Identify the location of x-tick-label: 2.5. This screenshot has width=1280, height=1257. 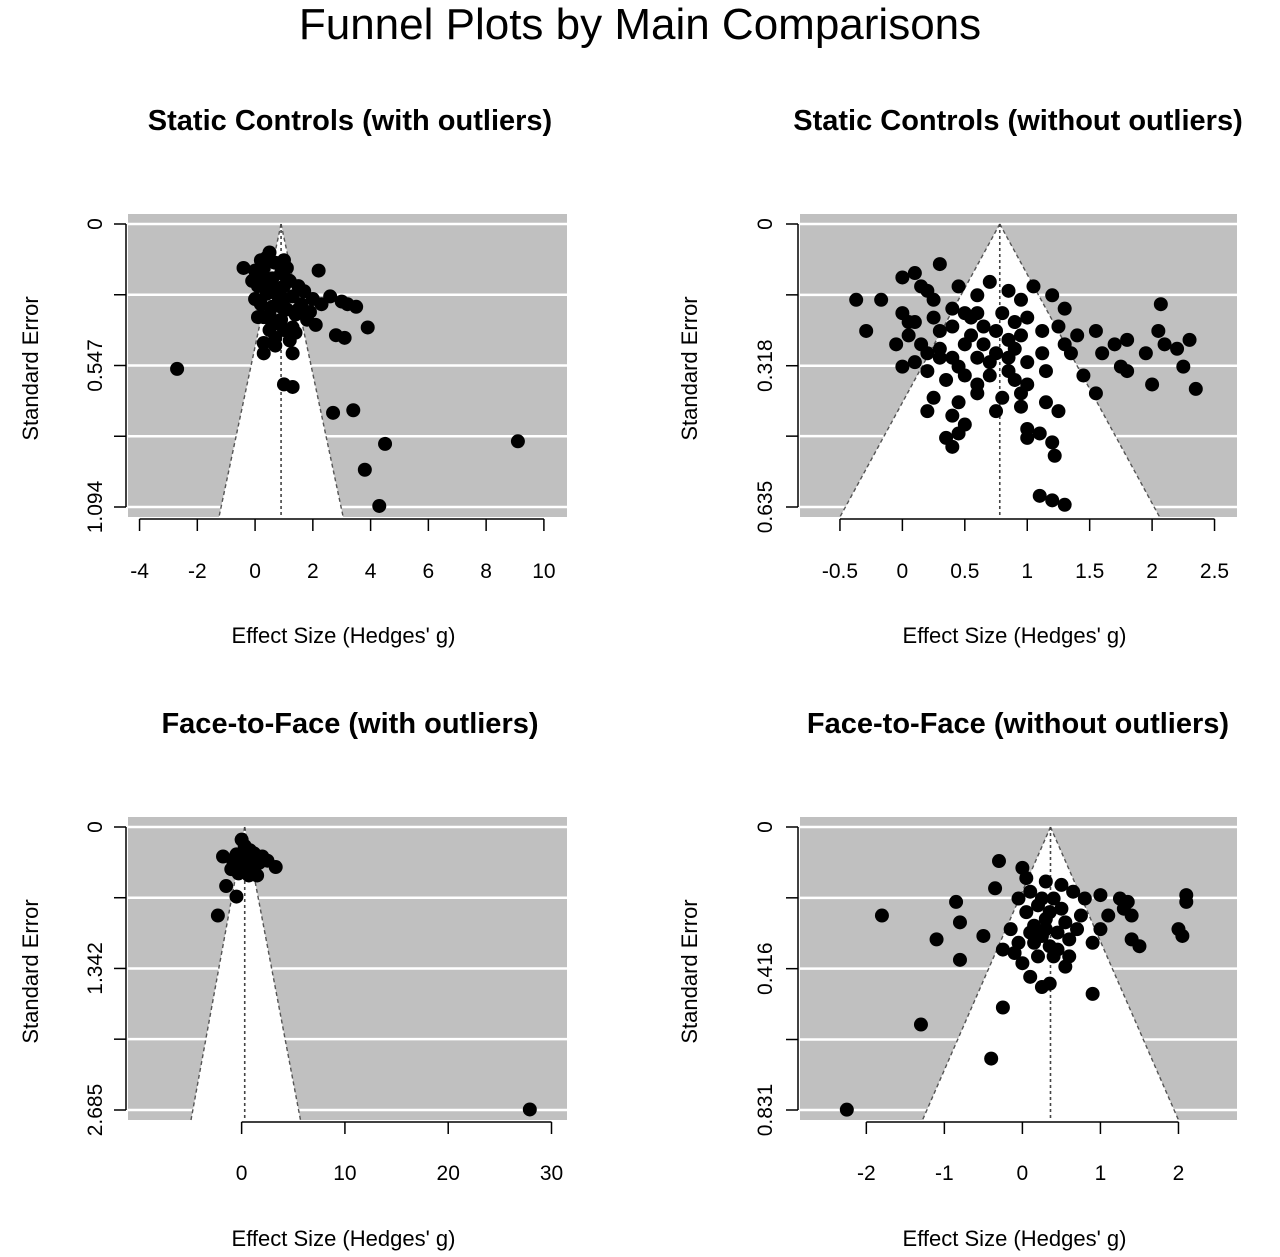
(1214, 571).